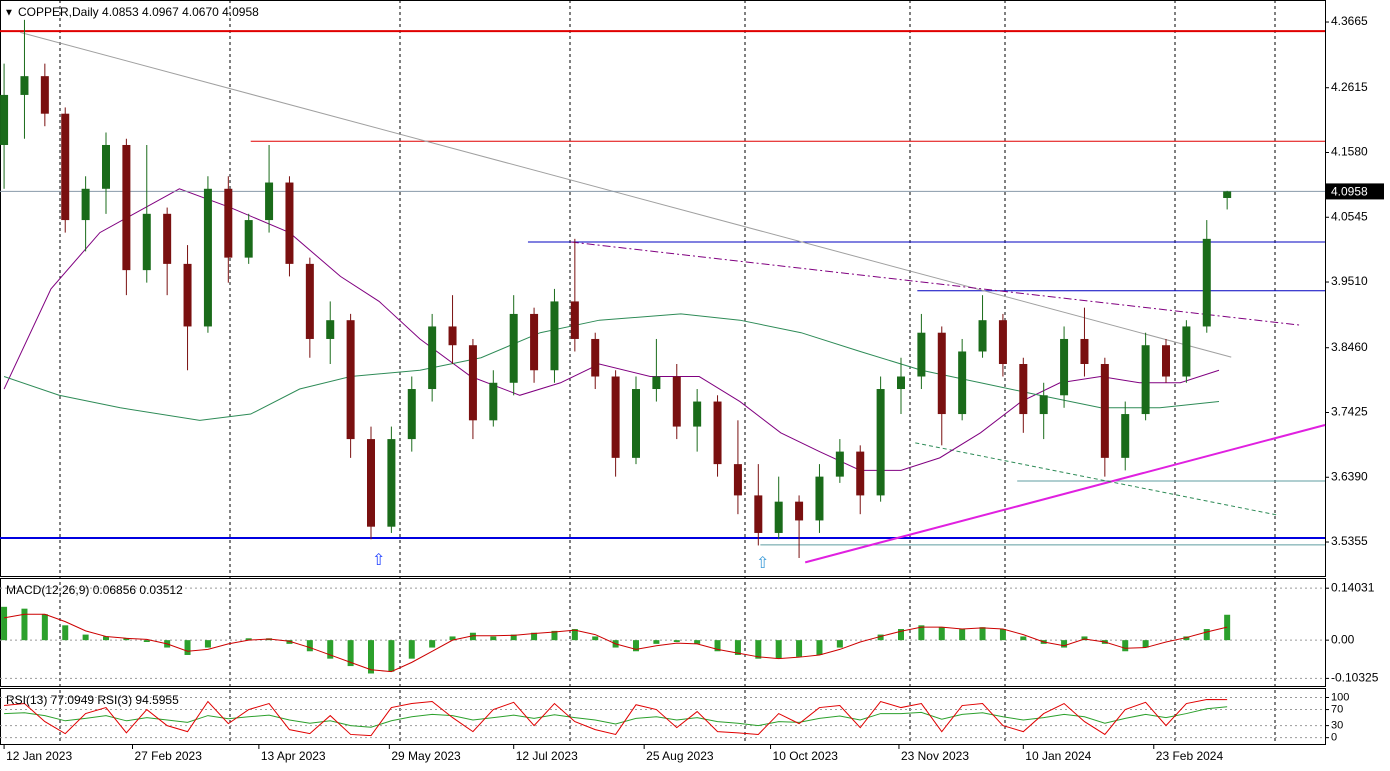  Describe the element at coordinates (616, 717) in the screenshot. I see `rsi-line` at that location.